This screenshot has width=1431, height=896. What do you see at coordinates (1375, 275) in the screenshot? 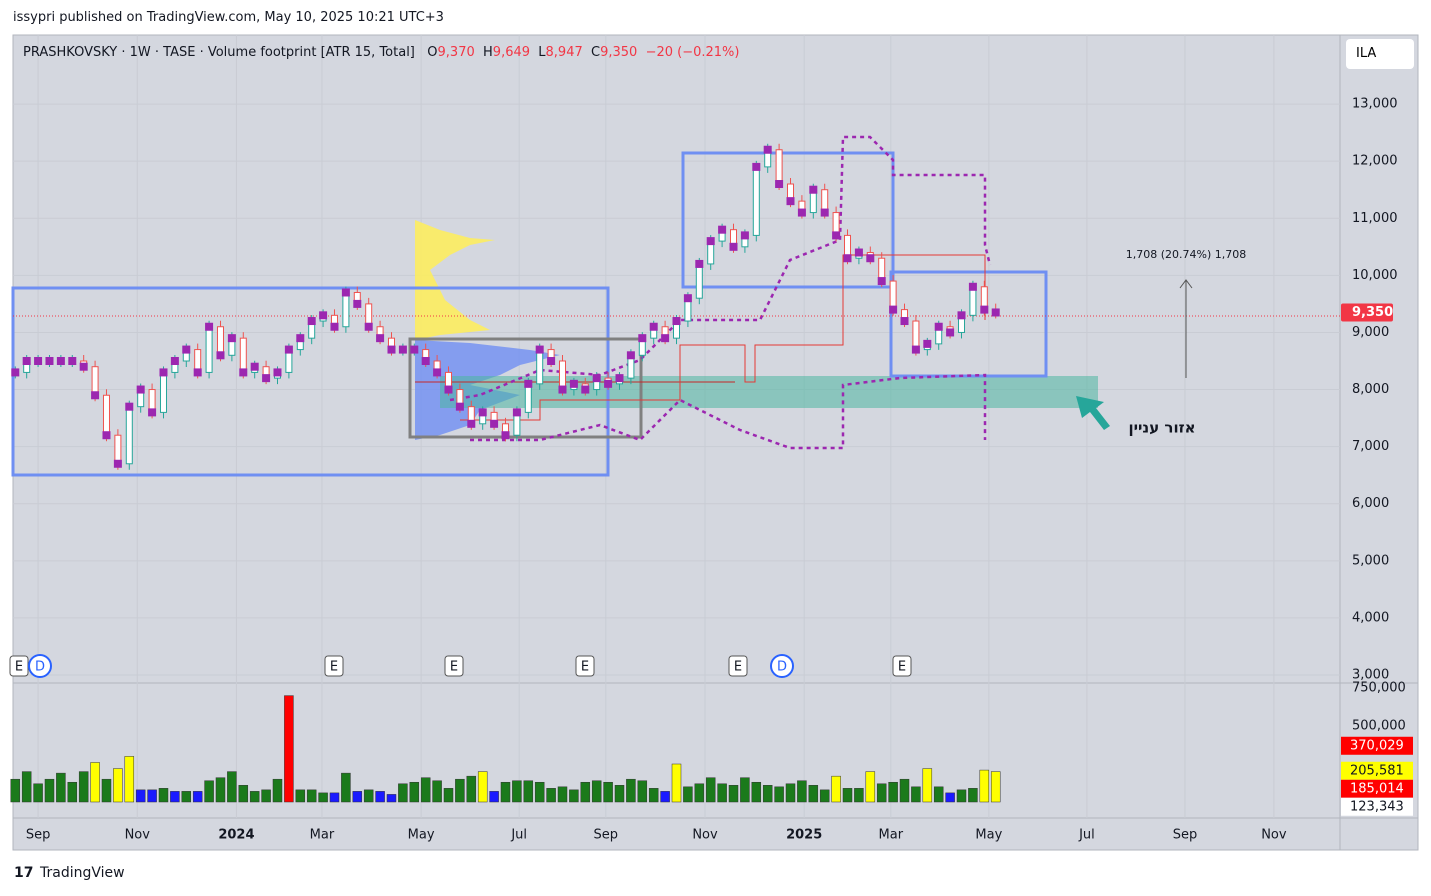
I see `y-tick-label: 10,000` at bounding box center [1375, 275].